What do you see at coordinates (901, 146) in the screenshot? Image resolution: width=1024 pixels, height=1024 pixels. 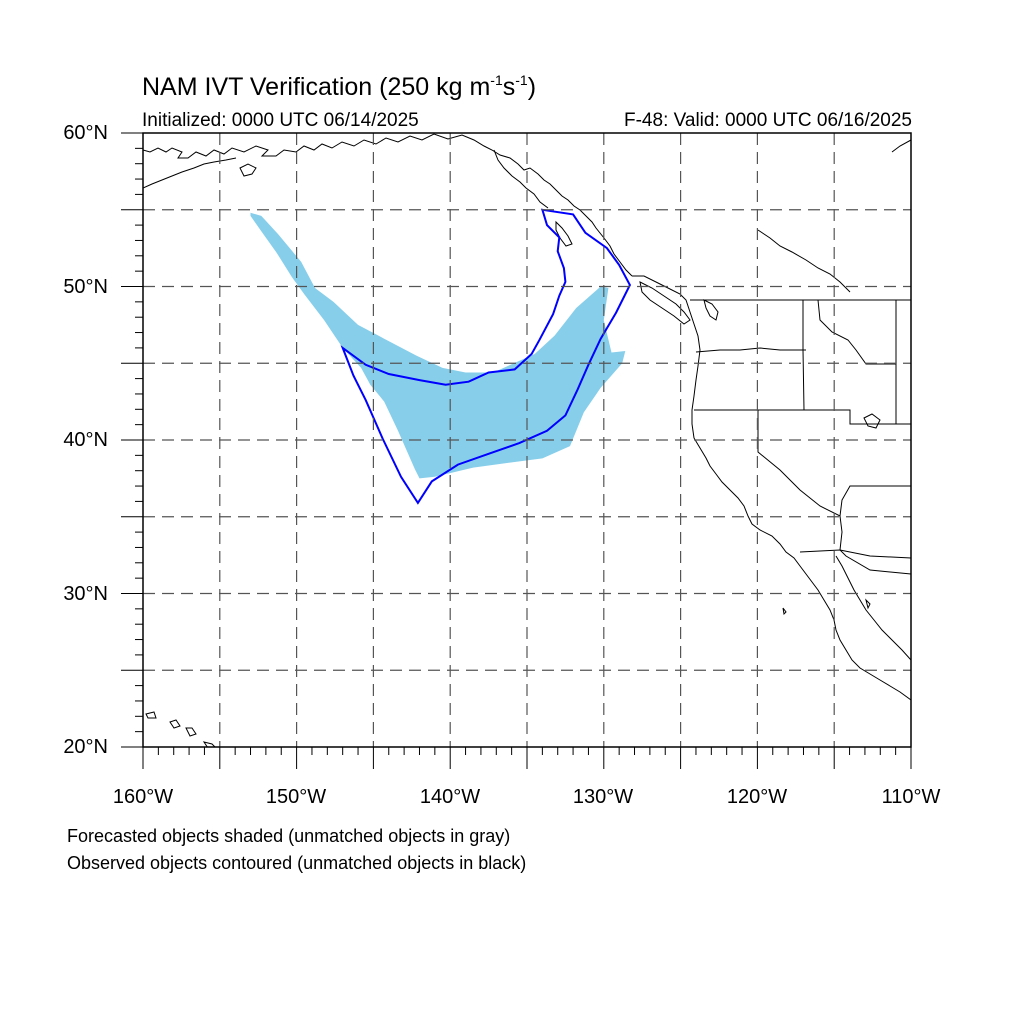 I see `hudson-coast` at bounding box center [901, 146].